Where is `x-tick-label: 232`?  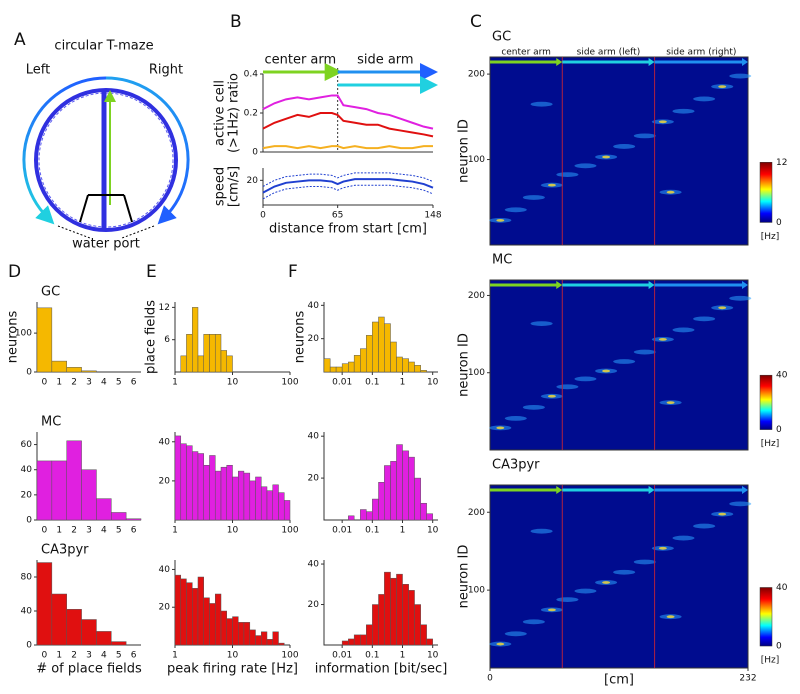 x-tick-label: 232 is located at coordinates (747, 679).